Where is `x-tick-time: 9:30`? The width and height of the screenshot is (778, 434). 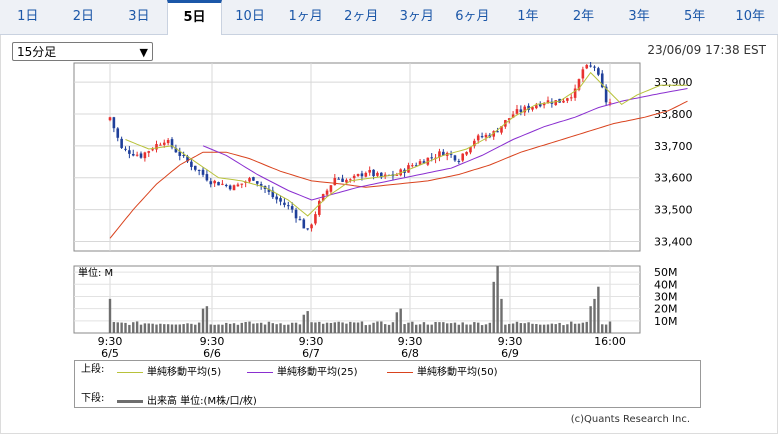 x-tick-time: 9:30 is located at coordinates (510, 341).